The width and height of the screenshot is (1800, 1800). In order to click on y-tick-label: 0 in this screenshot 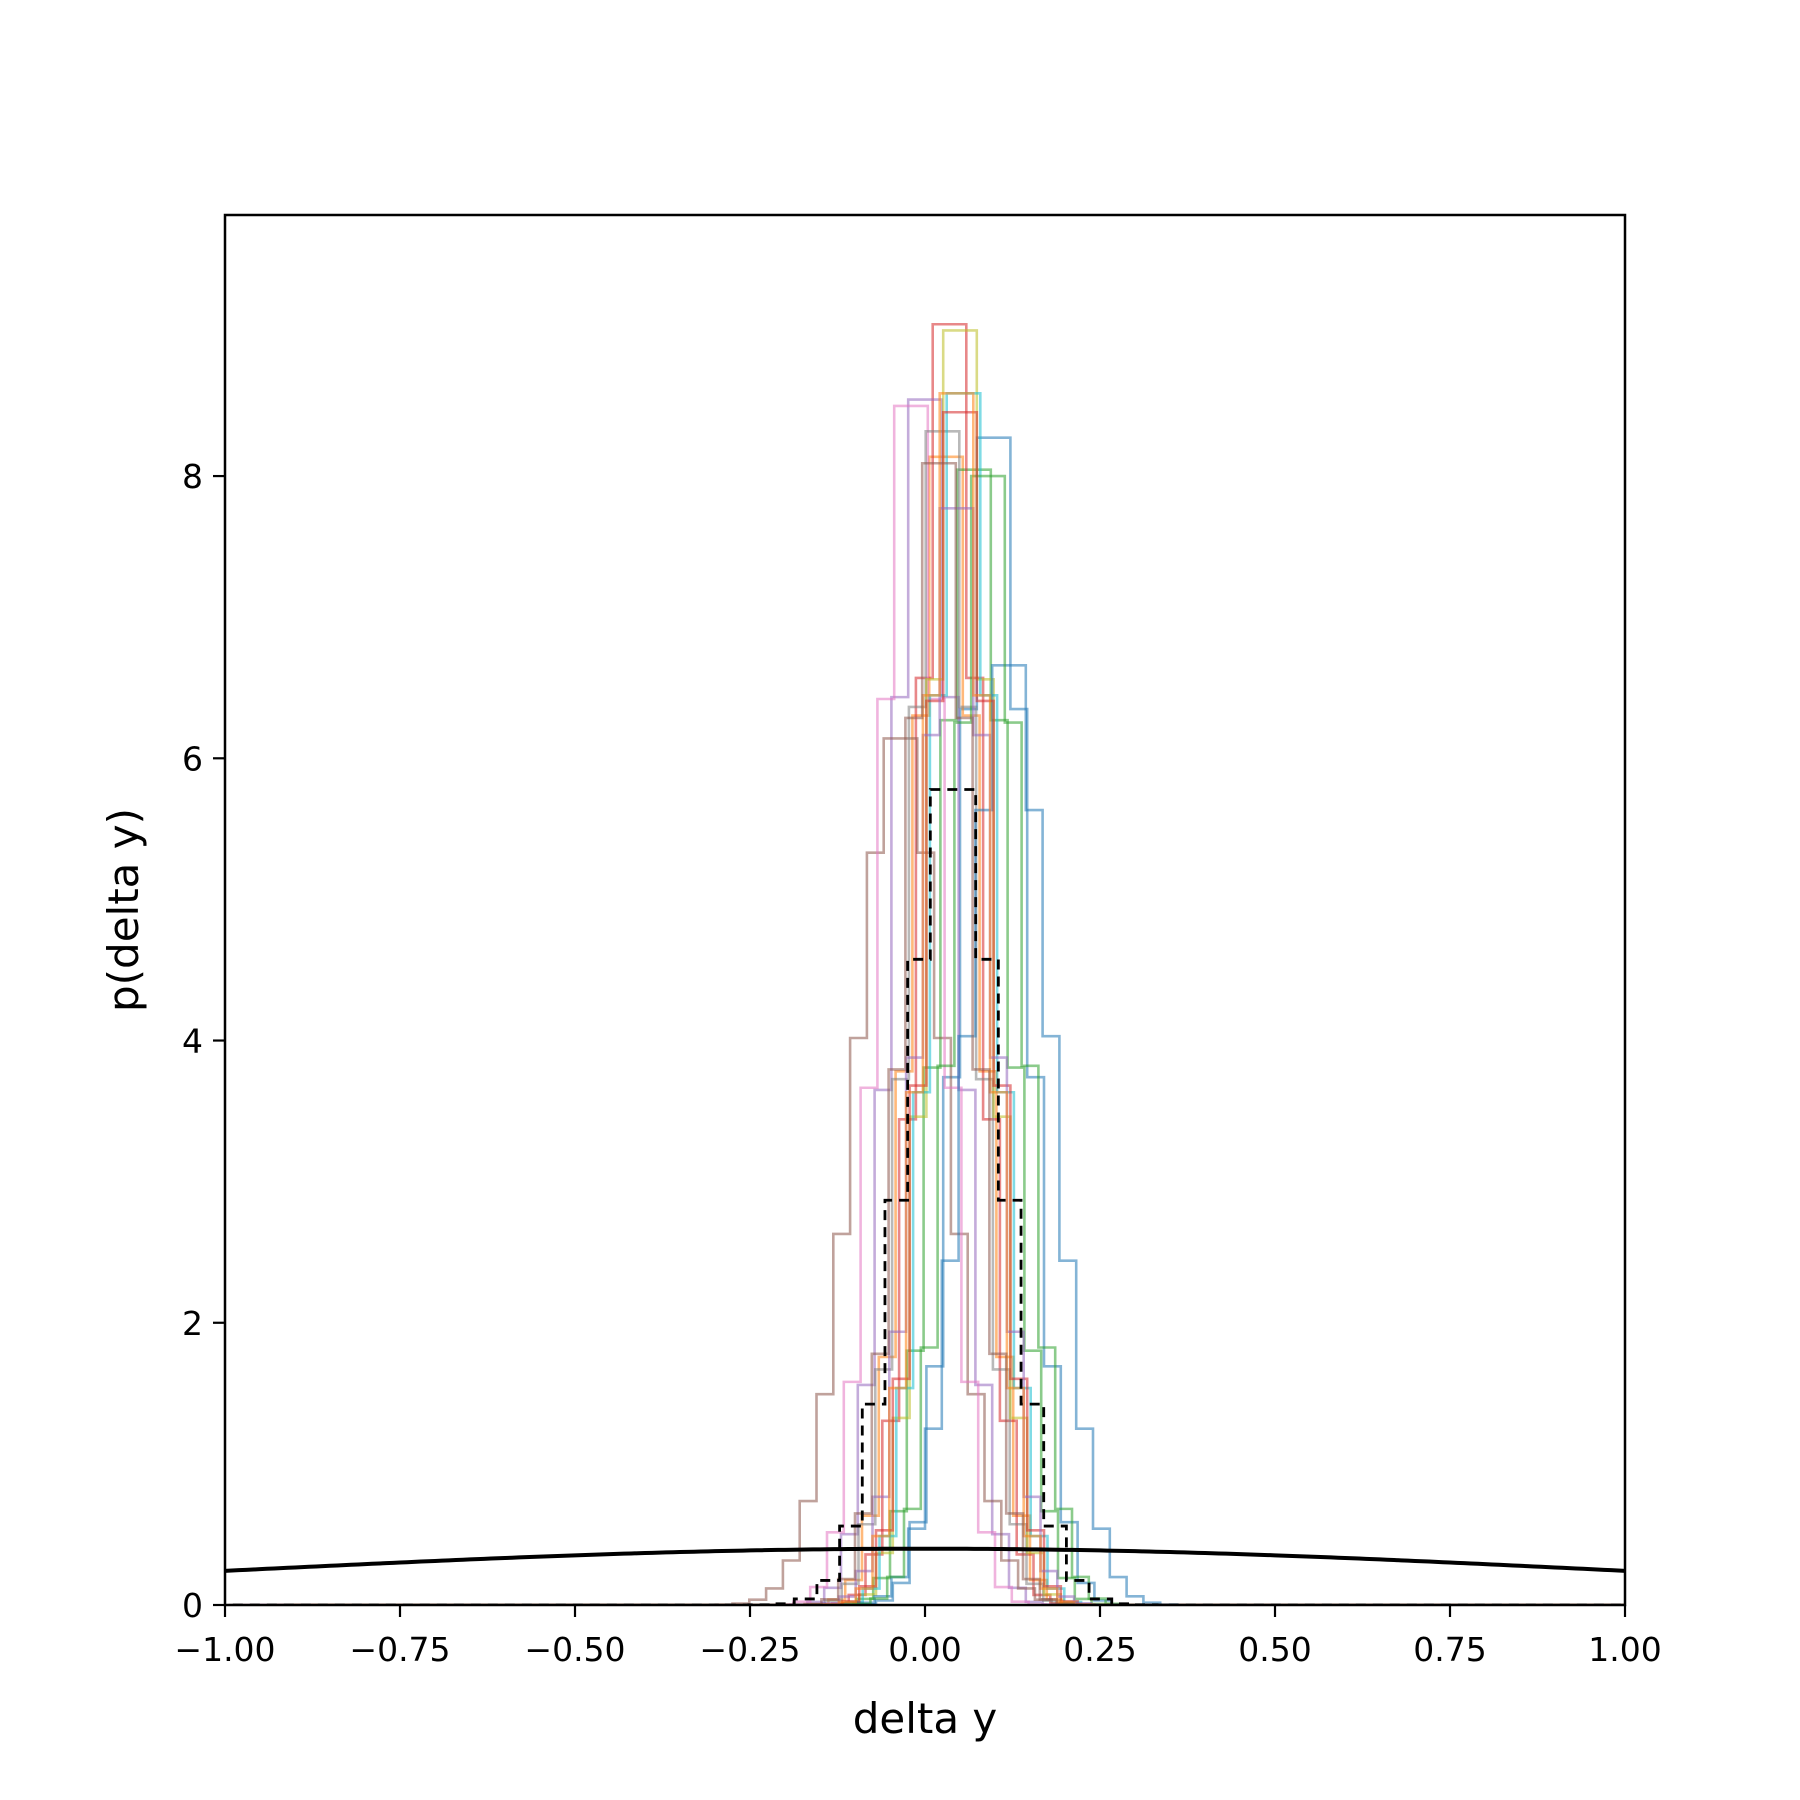, I will do `click(192, 1605)`.